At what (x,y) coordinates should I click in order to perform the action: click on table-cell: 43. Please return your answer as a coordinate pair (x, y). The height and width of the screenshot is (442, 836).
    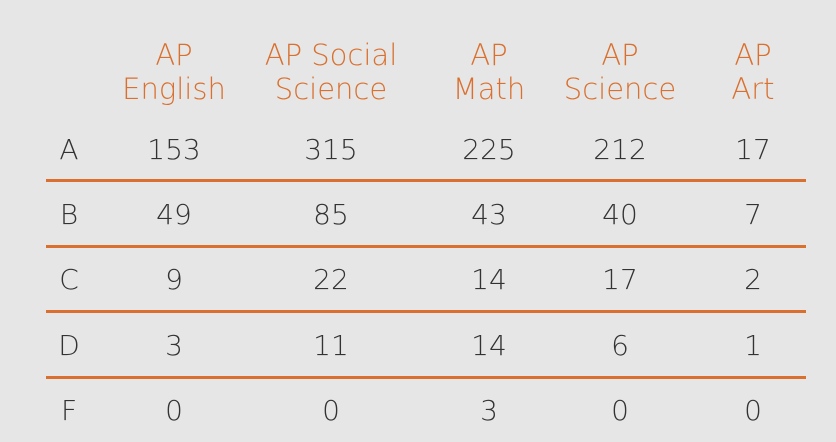
    Looking at the image, I should click on (489, 214).